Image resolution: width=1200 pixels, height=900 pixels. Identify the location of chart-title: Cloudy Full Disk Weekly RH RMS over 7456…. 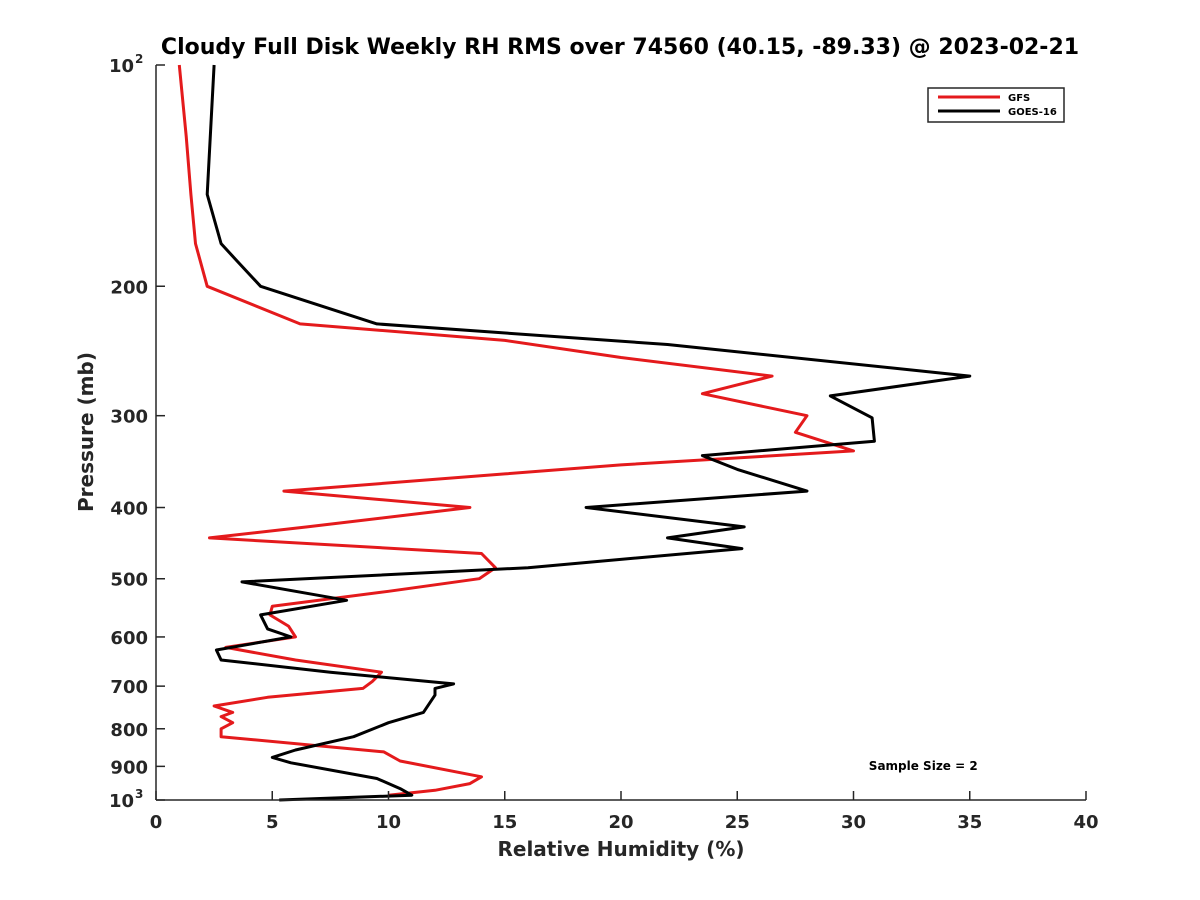
(620, 47).